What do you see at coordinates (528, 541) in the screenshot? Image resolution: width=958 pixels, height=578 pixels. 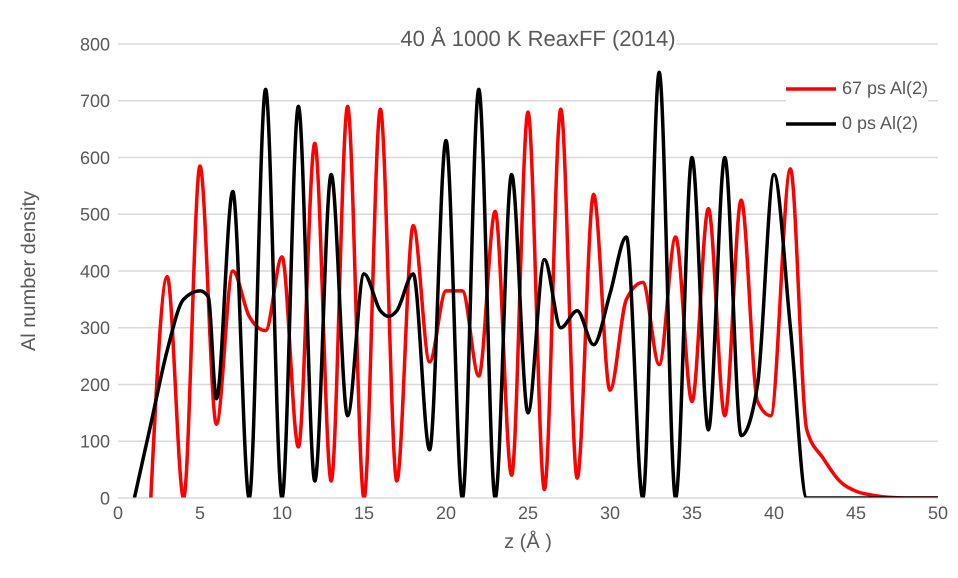 I see `x-axis-title: z (Å )` at bounding box center [528, 541].